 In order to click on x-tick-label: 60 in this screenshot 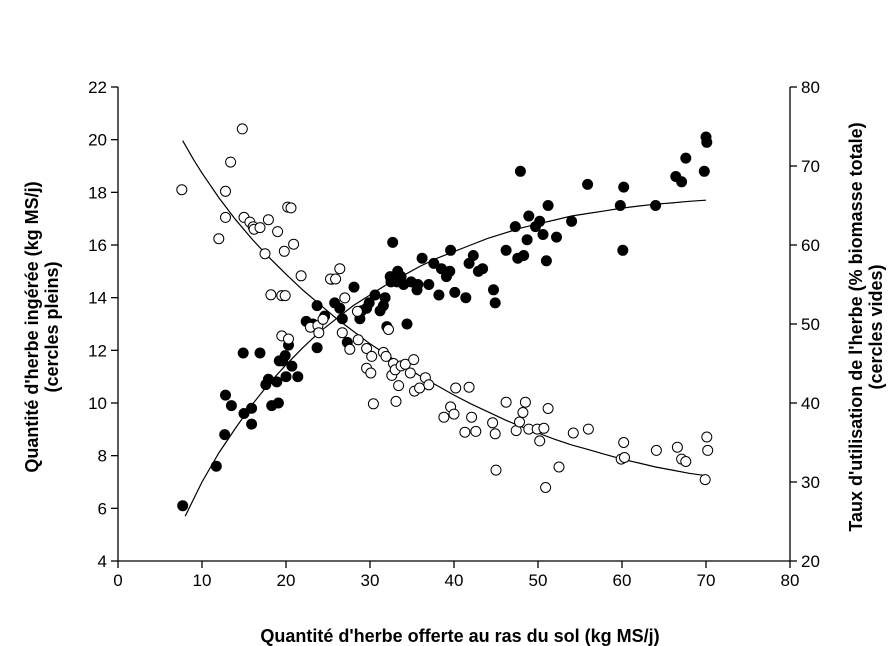, I will do `click(622, 580)`.